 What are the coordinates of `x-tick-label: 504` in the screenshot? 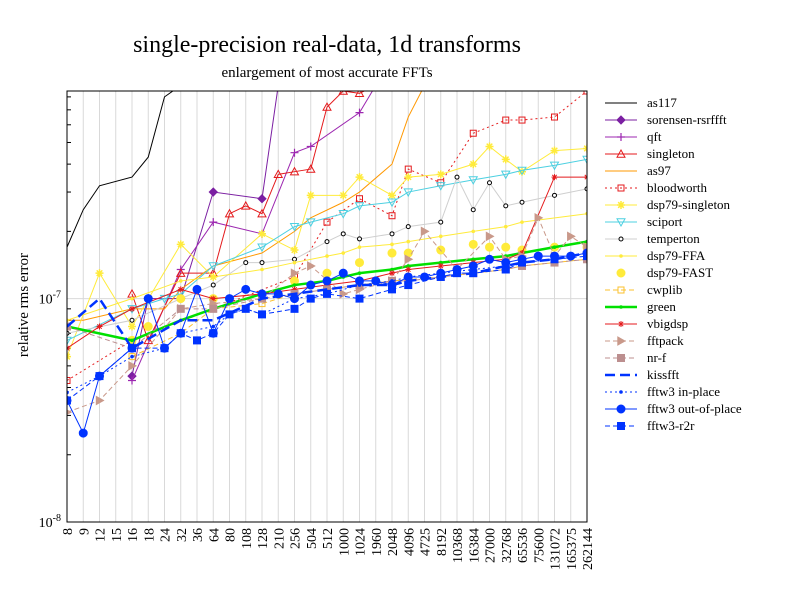 It's located at (312, 538).